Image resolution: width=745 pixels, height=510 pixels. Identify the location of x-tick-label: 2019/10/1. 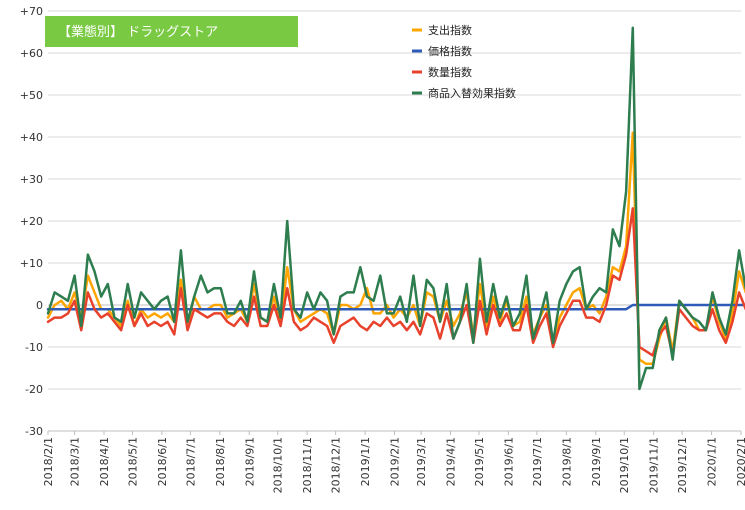
(624, 465).